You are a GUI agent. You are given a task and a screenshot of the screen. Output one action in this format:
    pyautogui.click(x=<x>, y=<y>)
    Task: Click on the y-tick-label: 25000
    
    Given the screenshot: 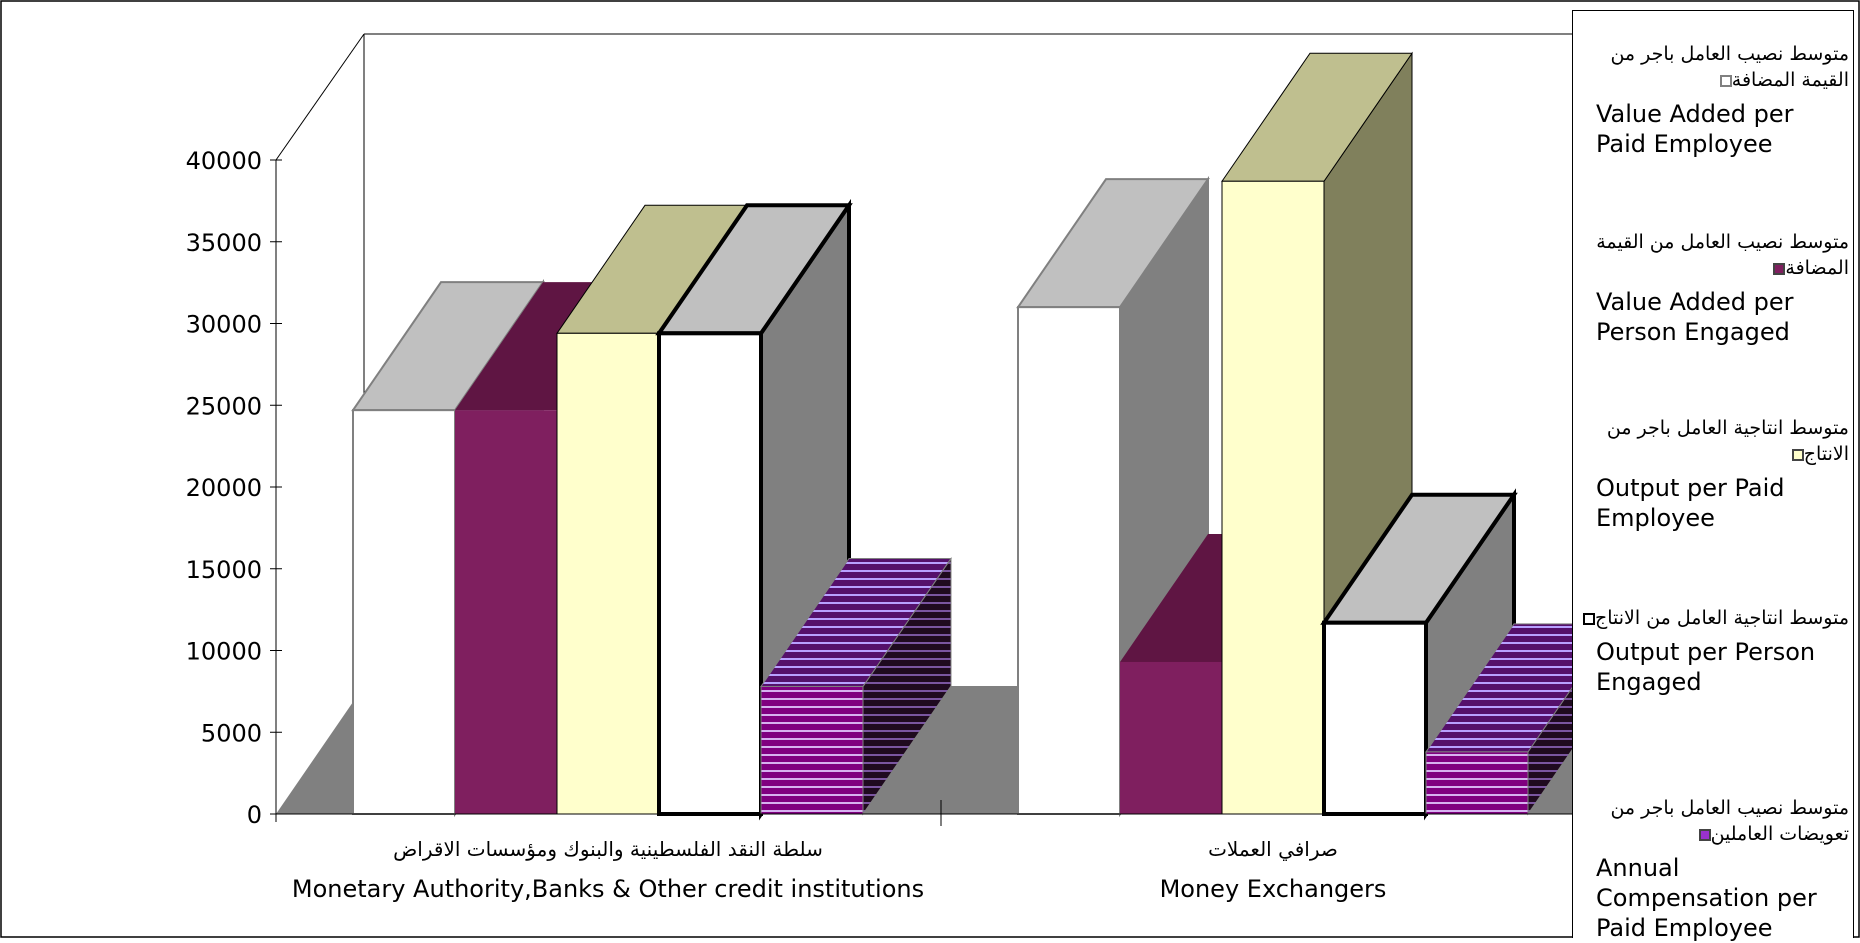 What is the action you would take?
    pyautogui.click(x=224, y=406)
    